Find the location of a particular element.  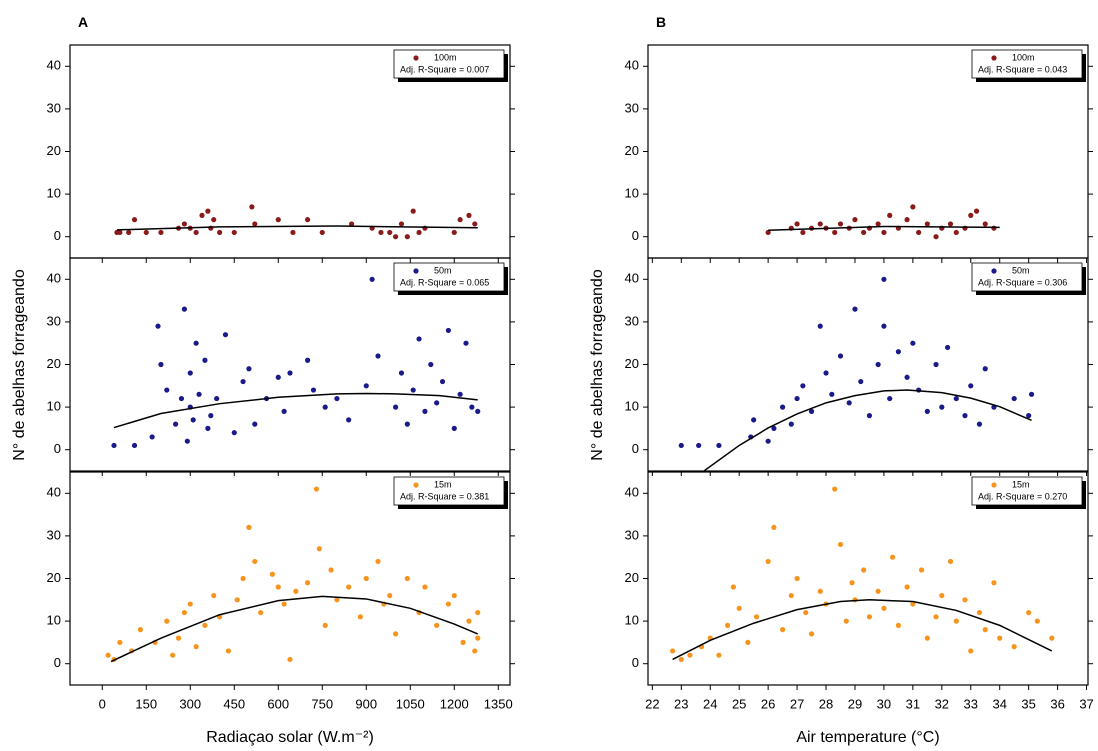

x-tick-label: 450 is located at coordinates (234, 703).